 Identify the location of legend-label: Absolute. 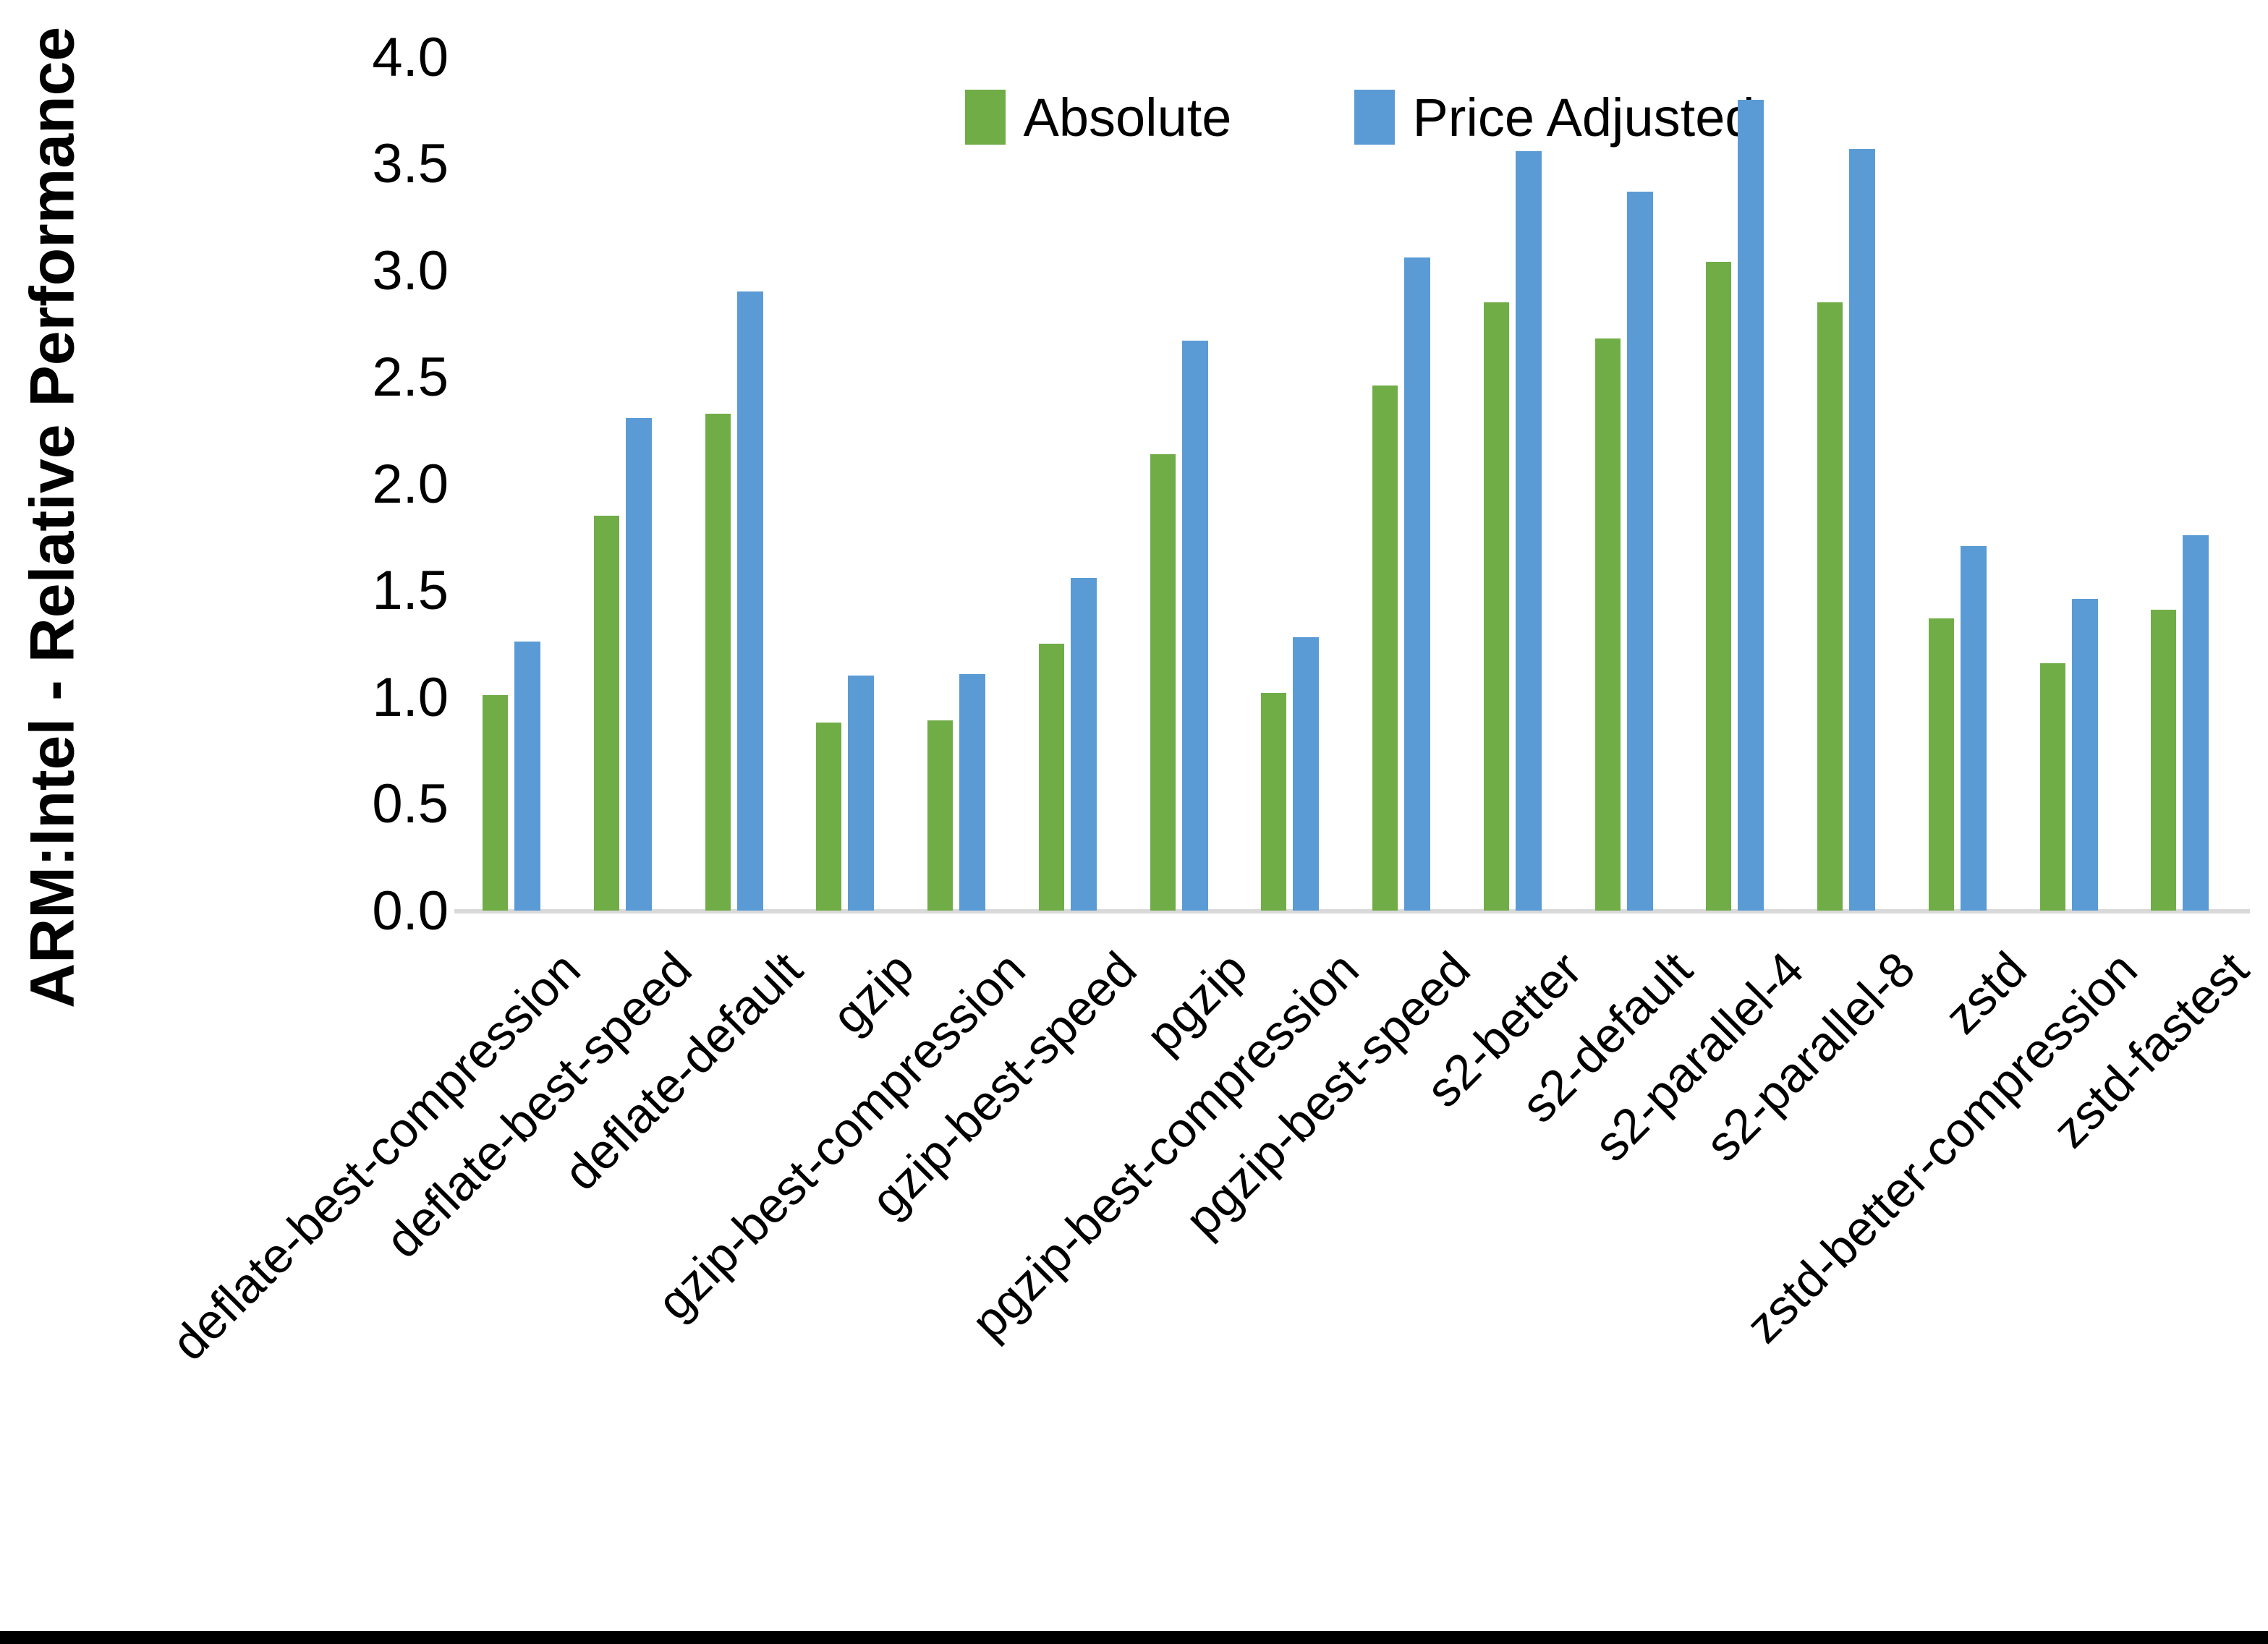
(1127, 117).